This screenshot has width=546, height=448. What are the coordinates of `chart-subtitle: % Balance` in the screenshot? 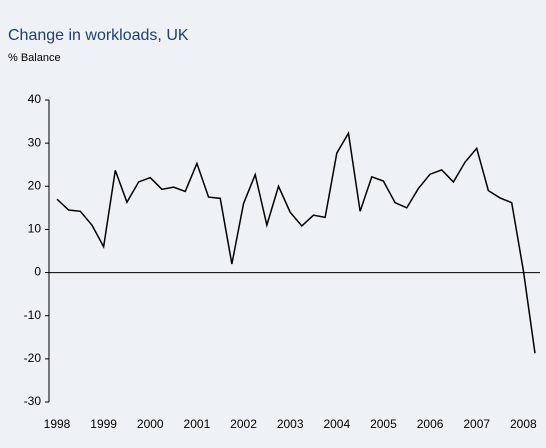 It's located at (34, 58).